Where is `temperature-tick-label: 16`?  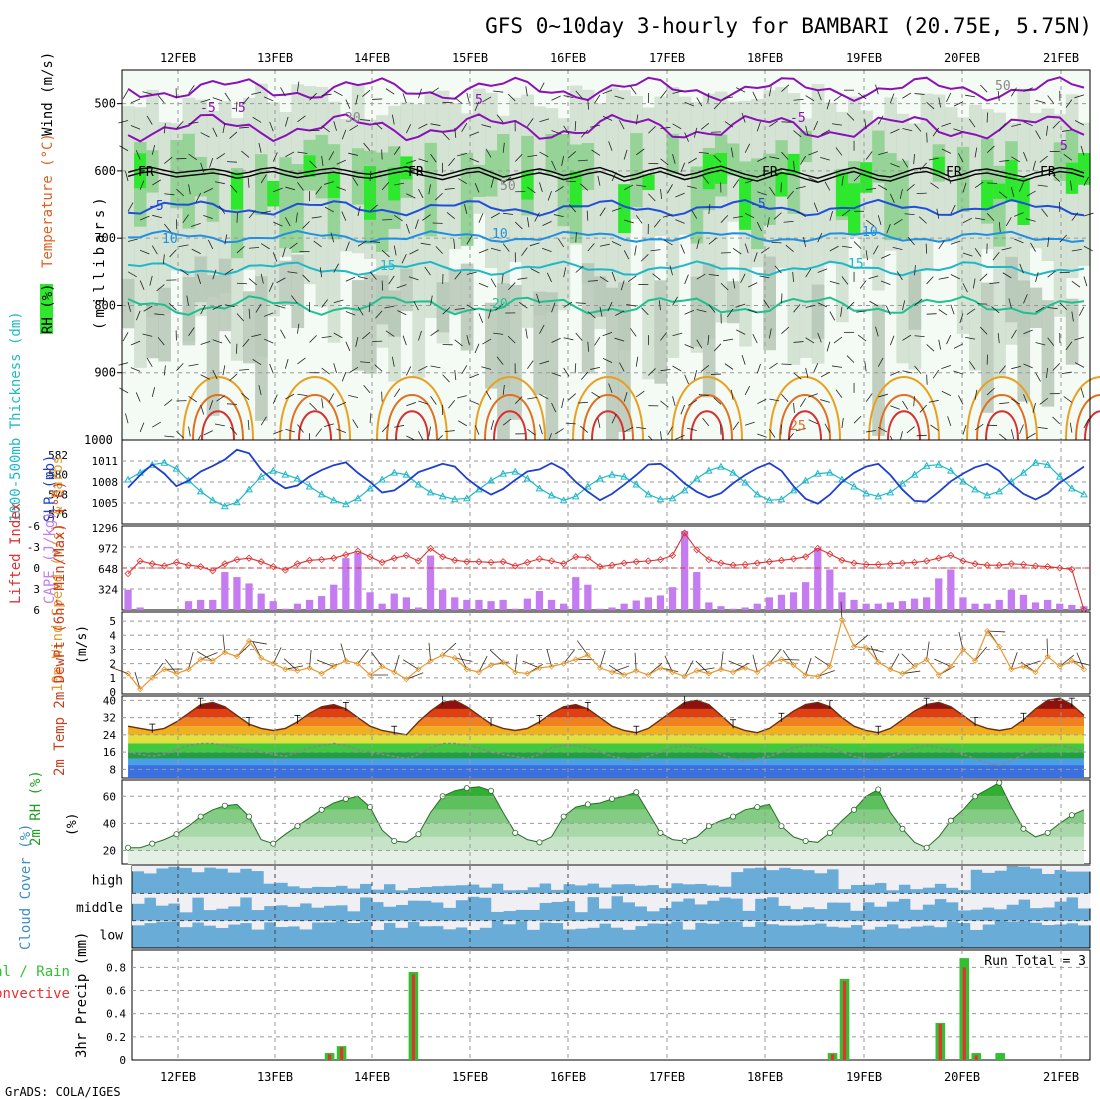 temperature-tick-label: 16 is located at coordinates (109, 752).